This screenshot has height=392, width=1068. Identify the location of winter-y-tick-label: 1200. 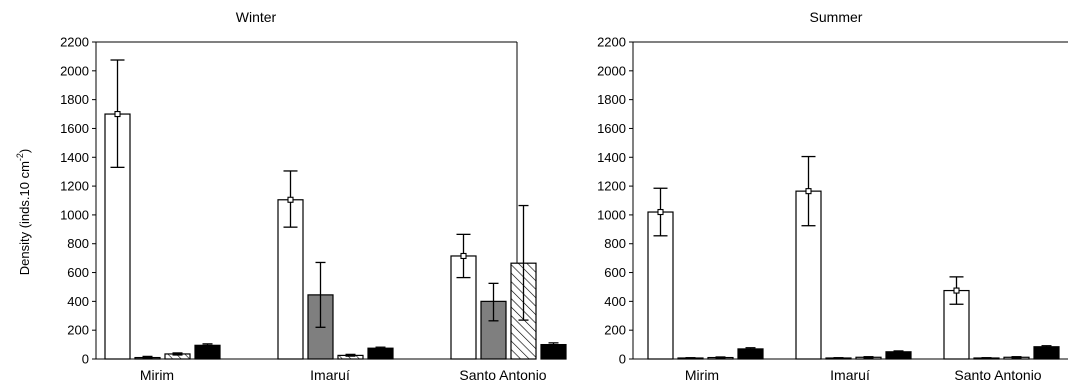
(74, 186).